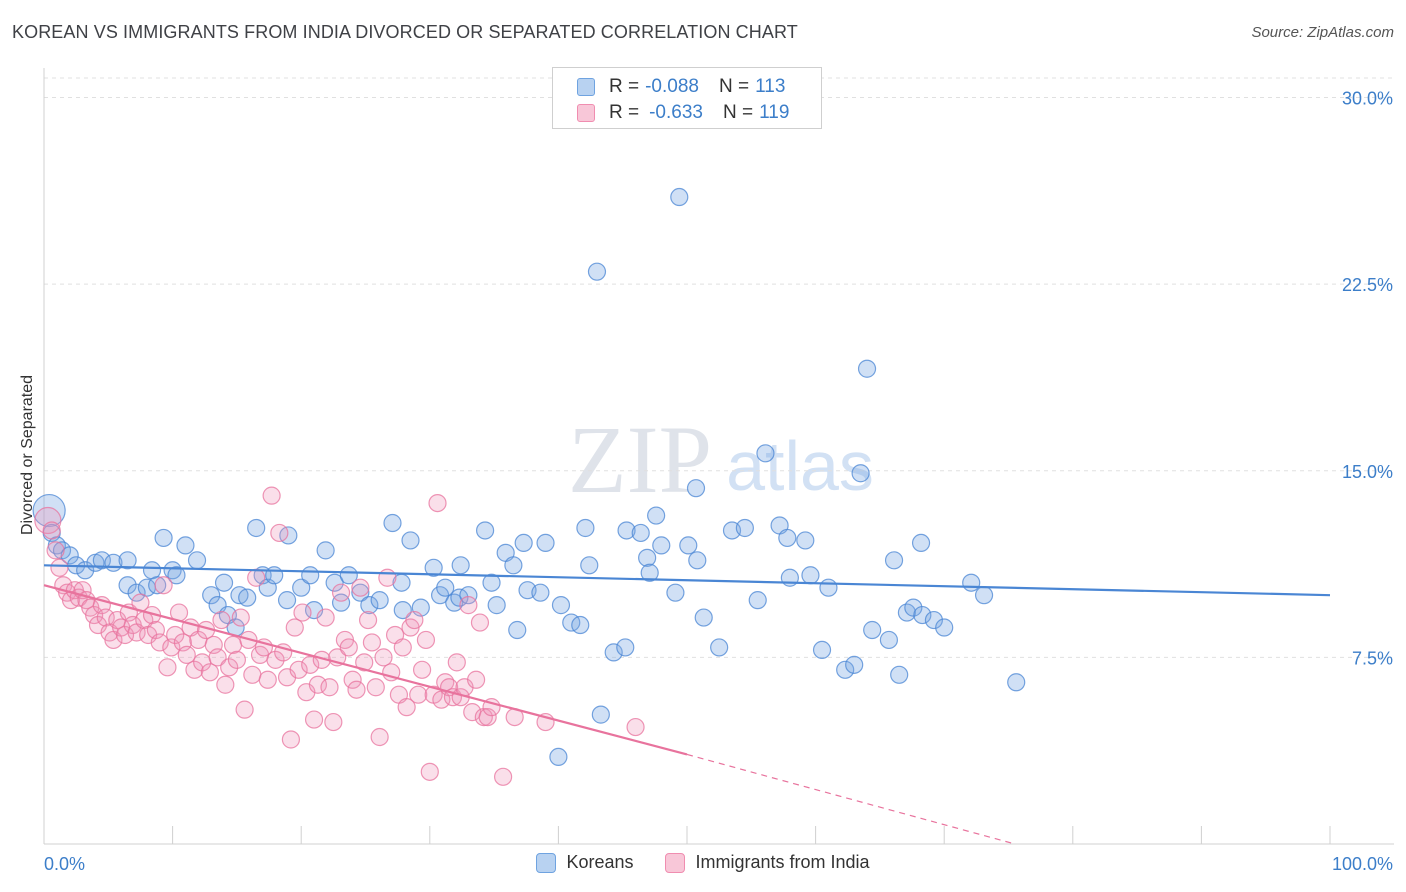 The image size is (1406, 892). I want to click on legend-row-koreans: R = -0.088 N = 113, so click(681, 87).